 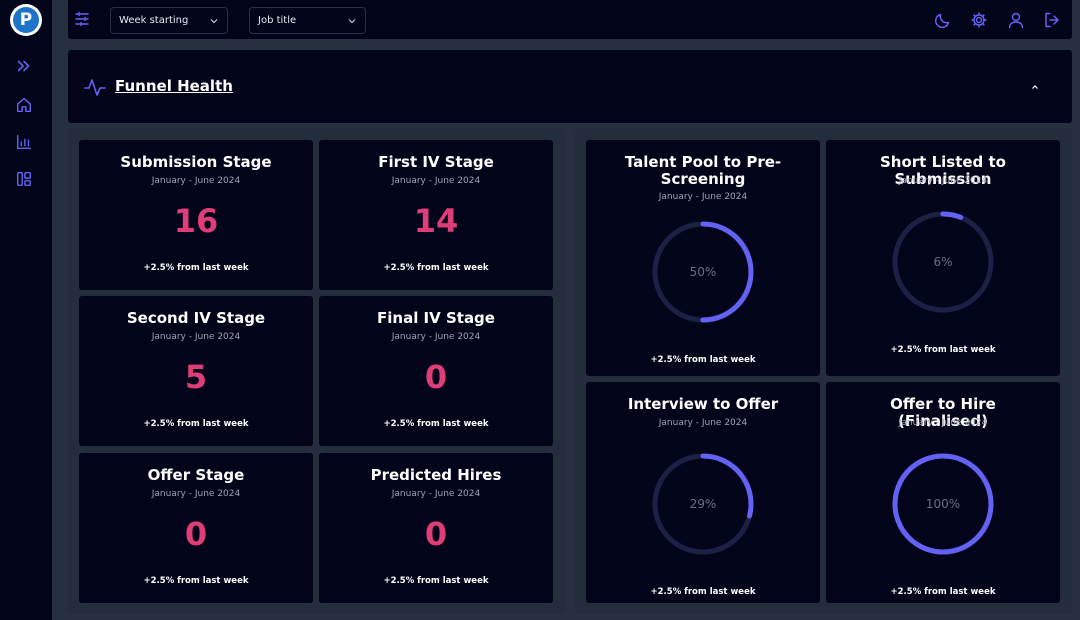 What do you see at coordinates (979, 20) in the screenshot?
I see `gear-icon` at bounding box center [979, 20].